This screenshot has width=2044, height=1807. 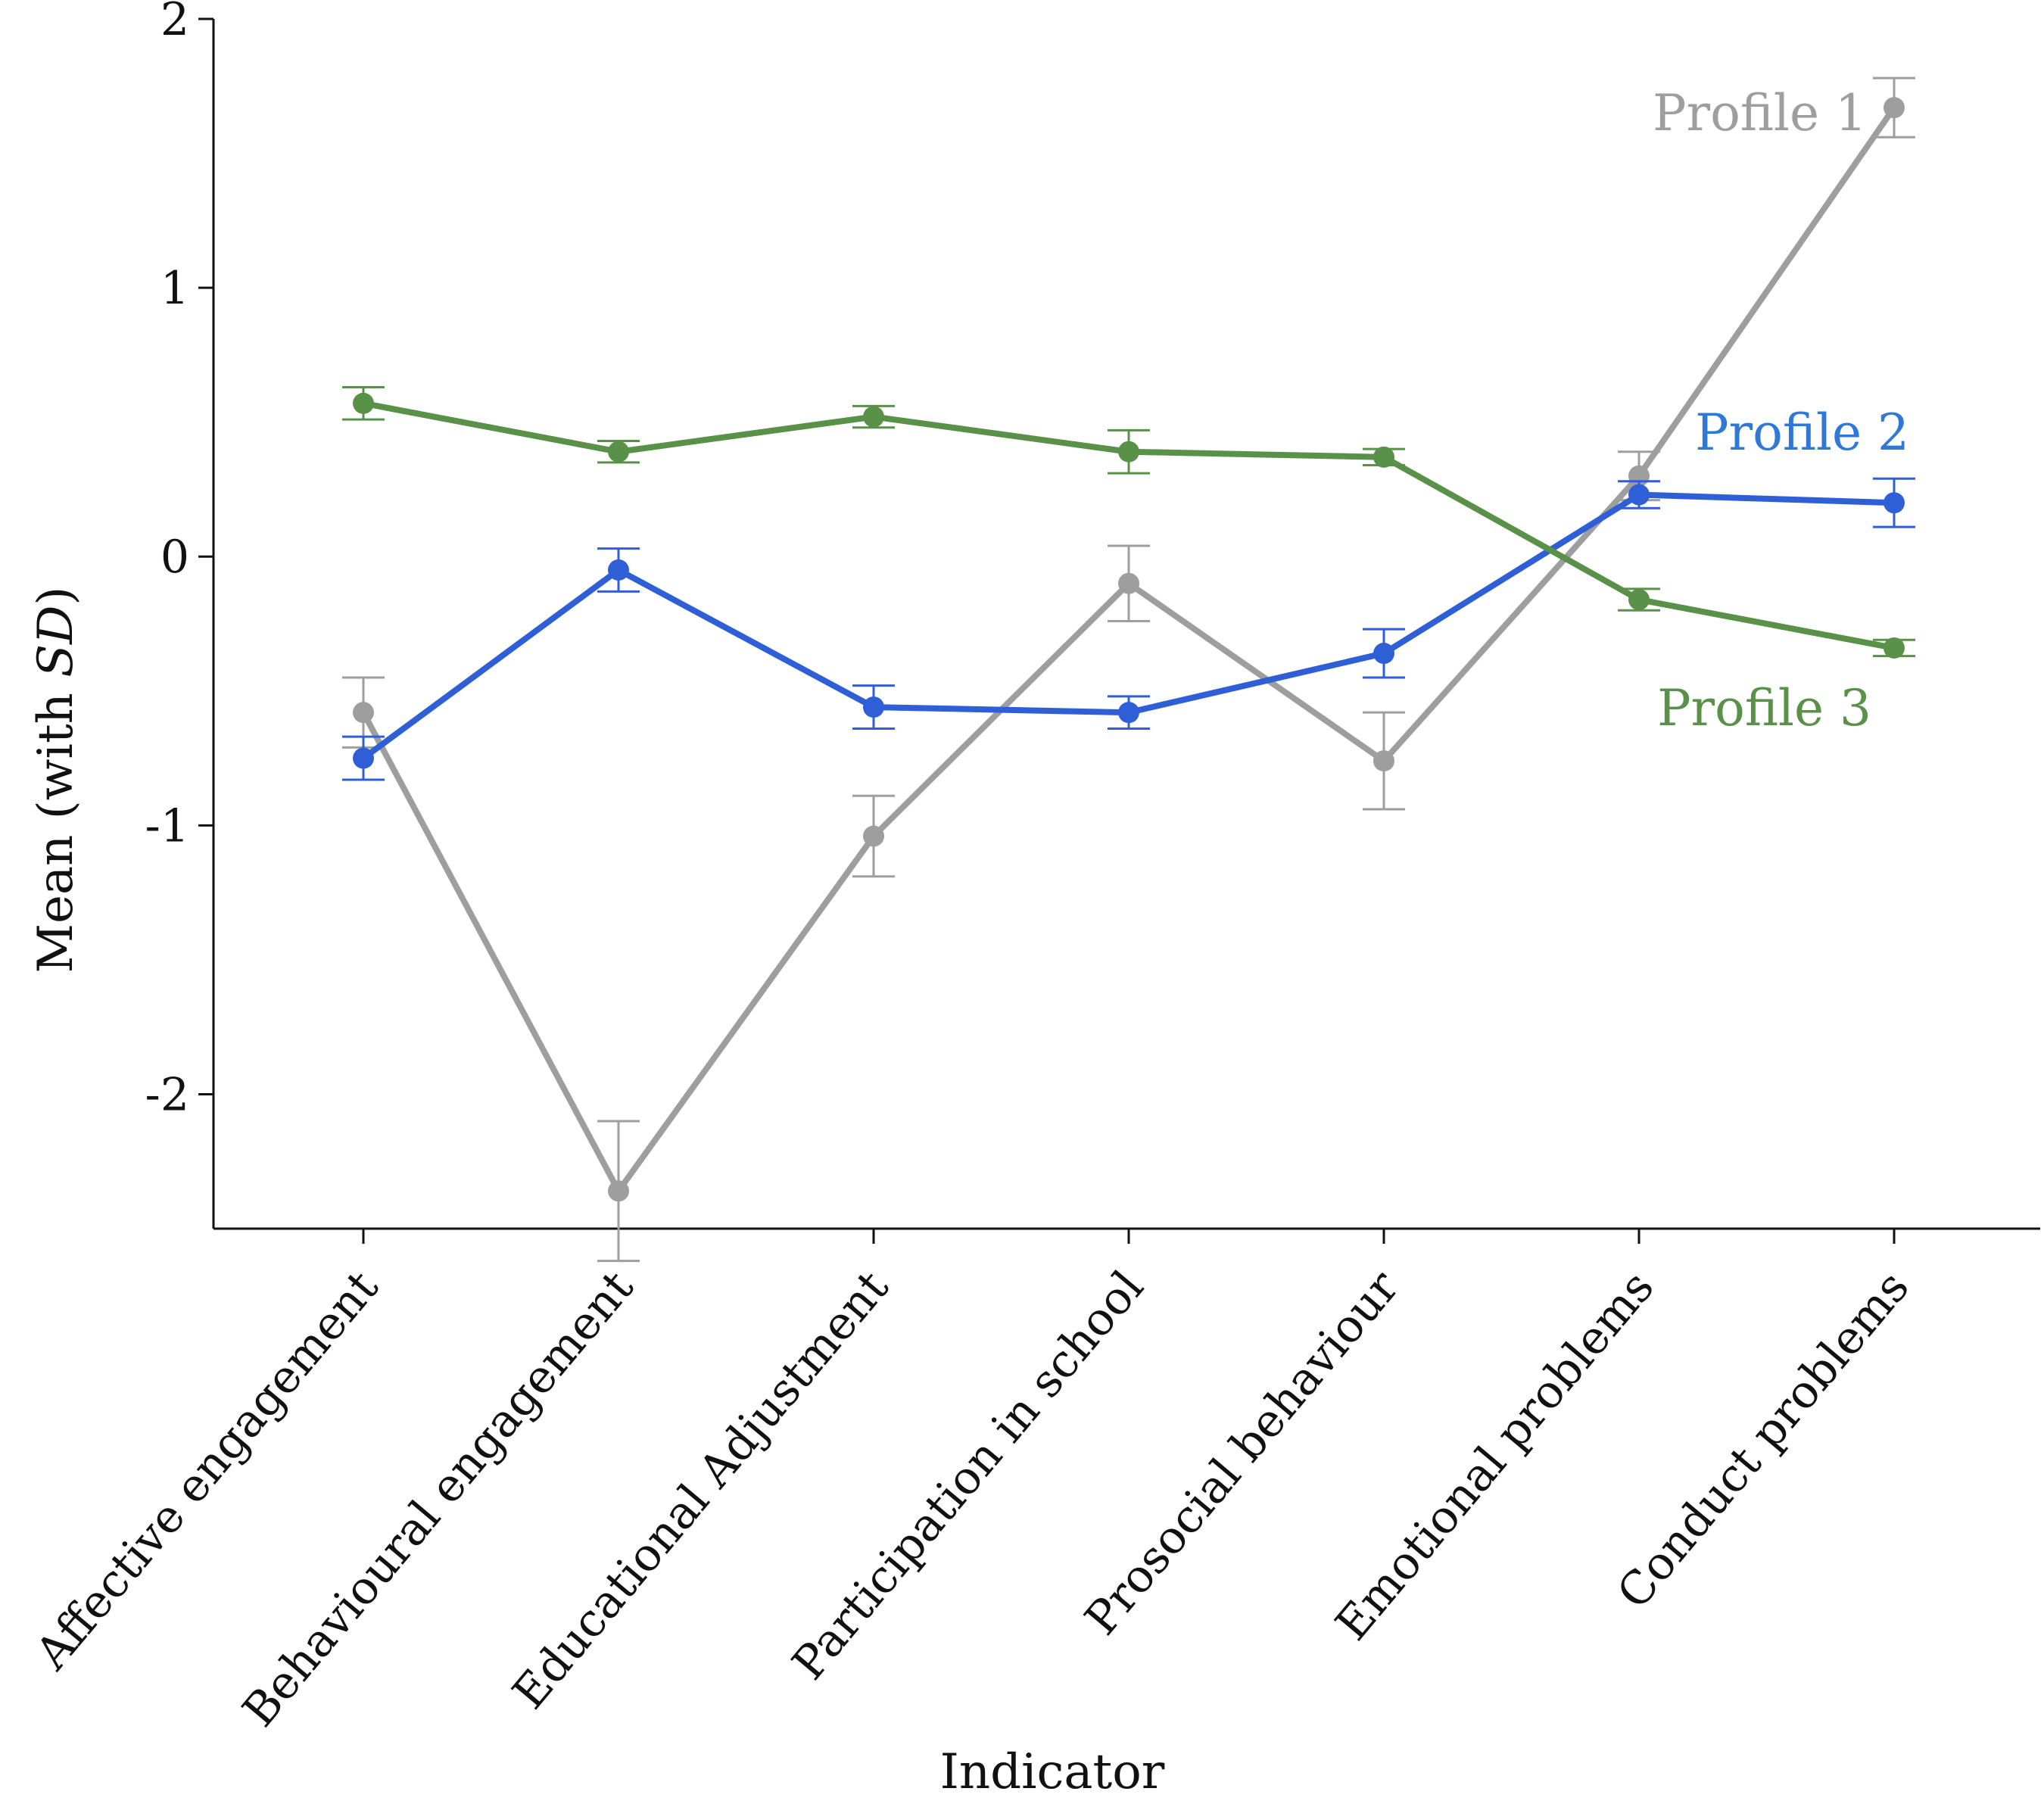 I want to click on y-tick-label: 0, so click(x=174, y=557).